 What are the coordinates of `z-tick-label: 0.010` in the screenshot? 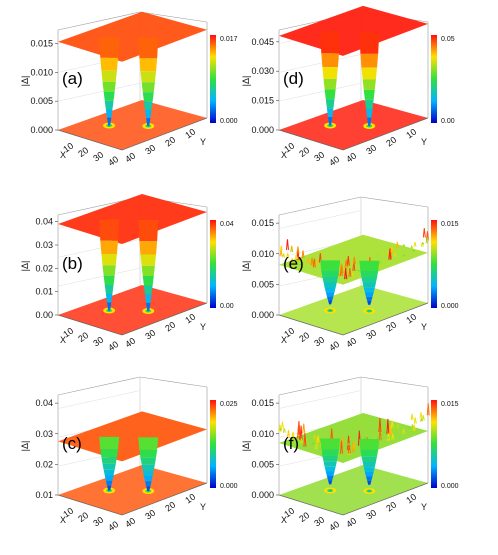 It's located at (262, 434).